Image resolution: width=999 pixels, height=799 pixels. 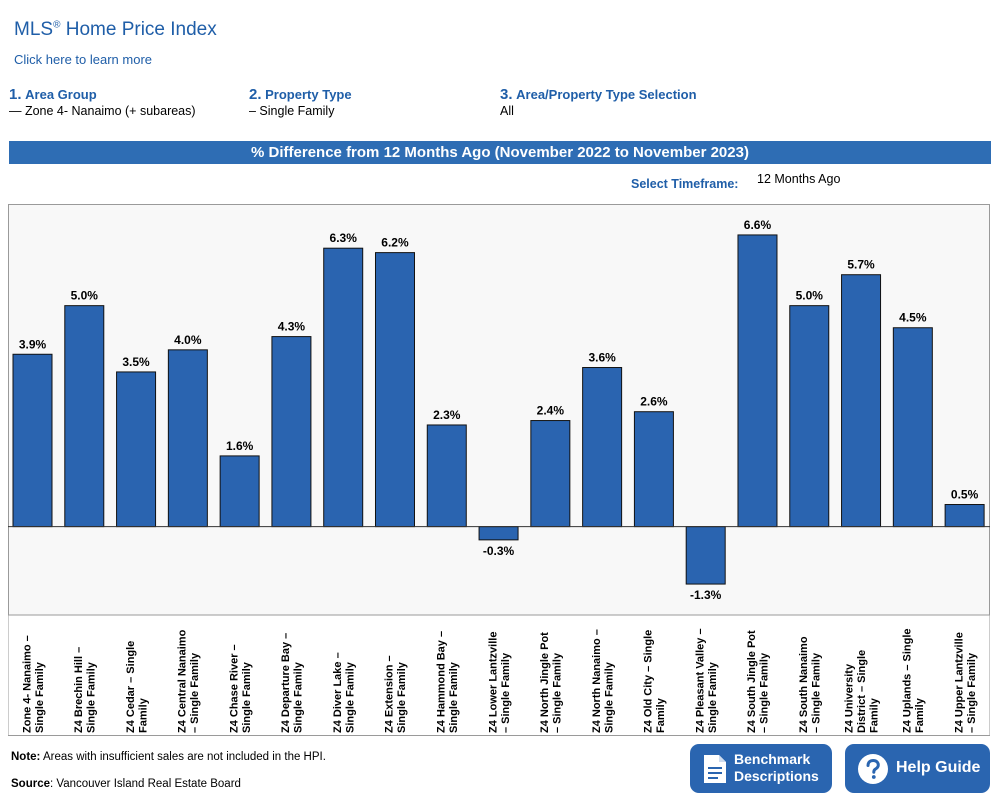 What do you see at coordinates (79, 690) in the screenshot?
I see `category-label: Z4 Brechin Hill –` at bounding box center [79, 690].